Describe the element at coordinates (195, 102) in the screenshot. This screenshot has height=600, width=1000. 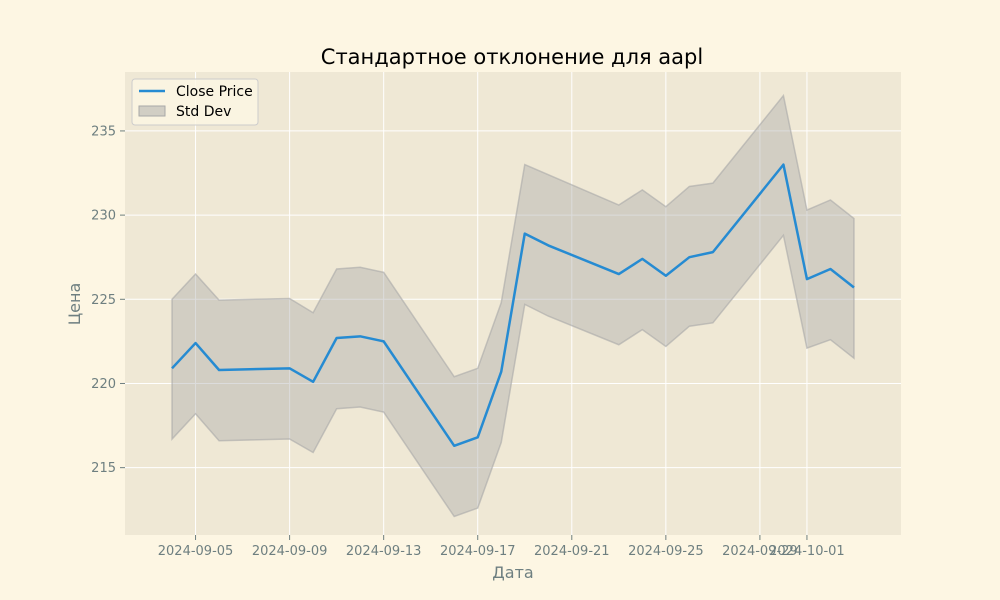
I see `legend: Close Price Std Dev` at that location.